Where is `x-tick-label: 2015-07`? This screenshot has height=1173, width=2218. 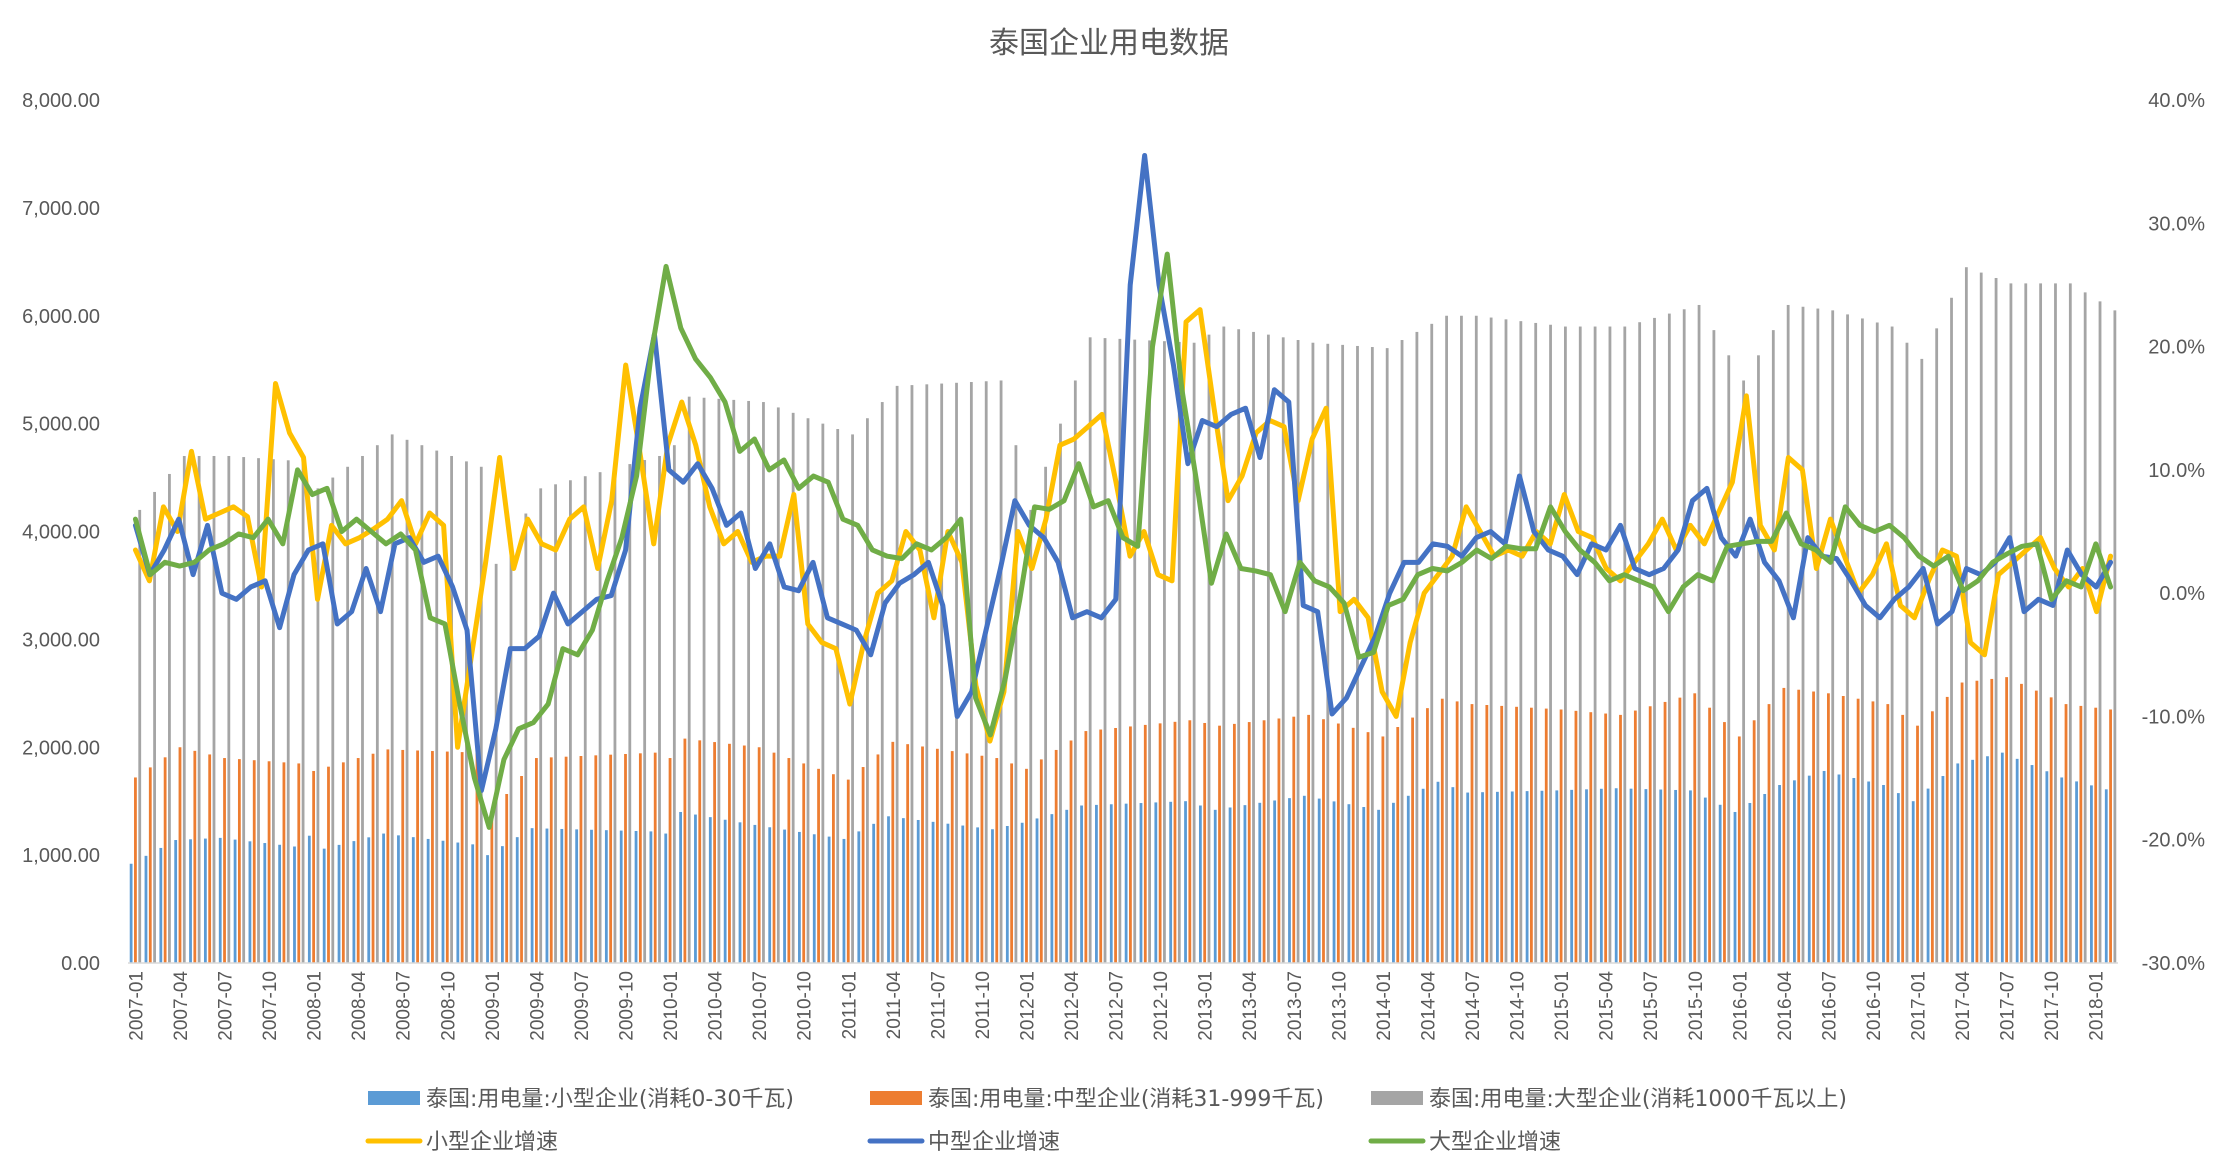
x-tick-label: 2015-07 is located at coordinates (1651, 1006).